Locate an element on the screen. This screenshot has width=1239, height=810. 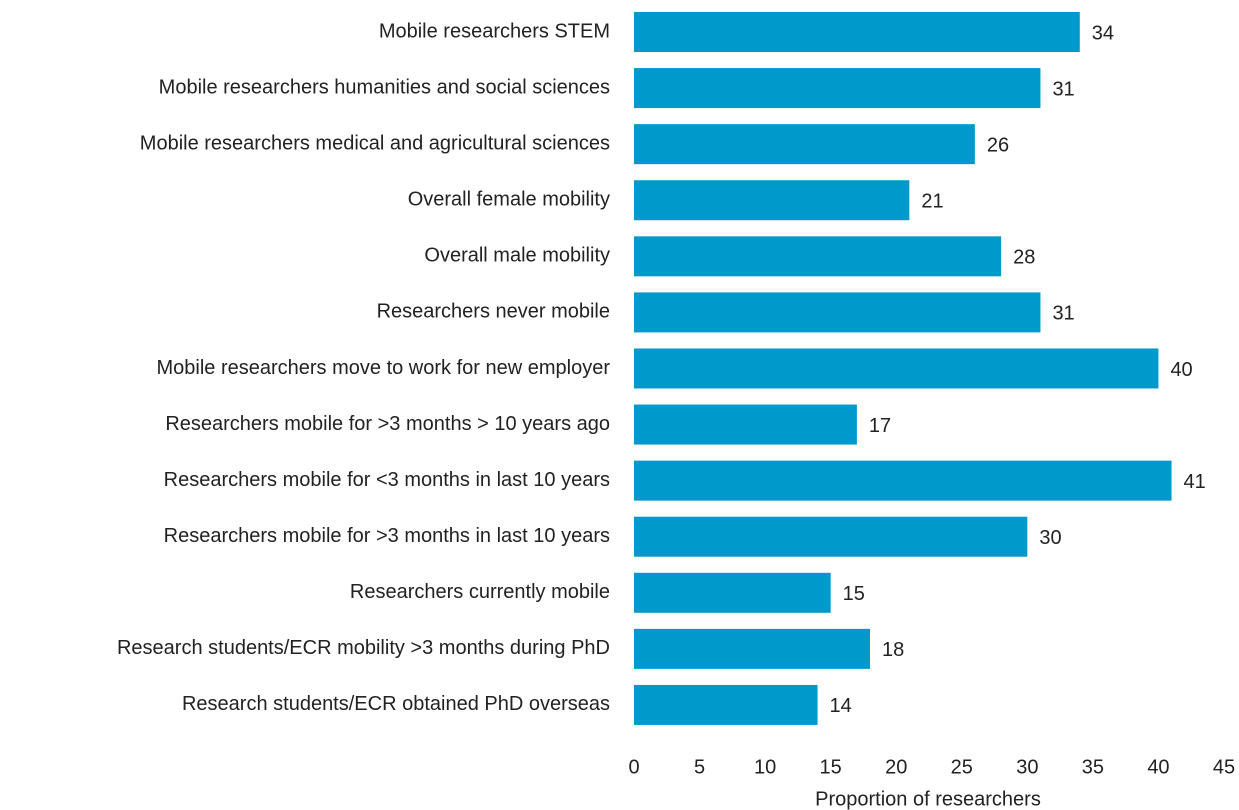
value-label: 40 is located at coordinates (1181, 370).